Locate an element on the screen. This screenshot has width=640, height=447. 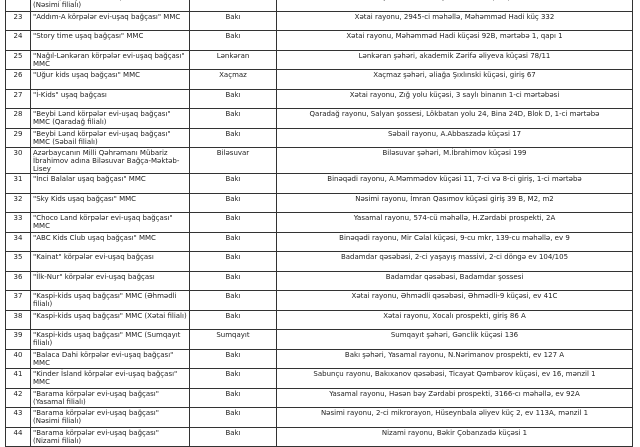
city: Biləsuvar is located at coordinates (233, 160).